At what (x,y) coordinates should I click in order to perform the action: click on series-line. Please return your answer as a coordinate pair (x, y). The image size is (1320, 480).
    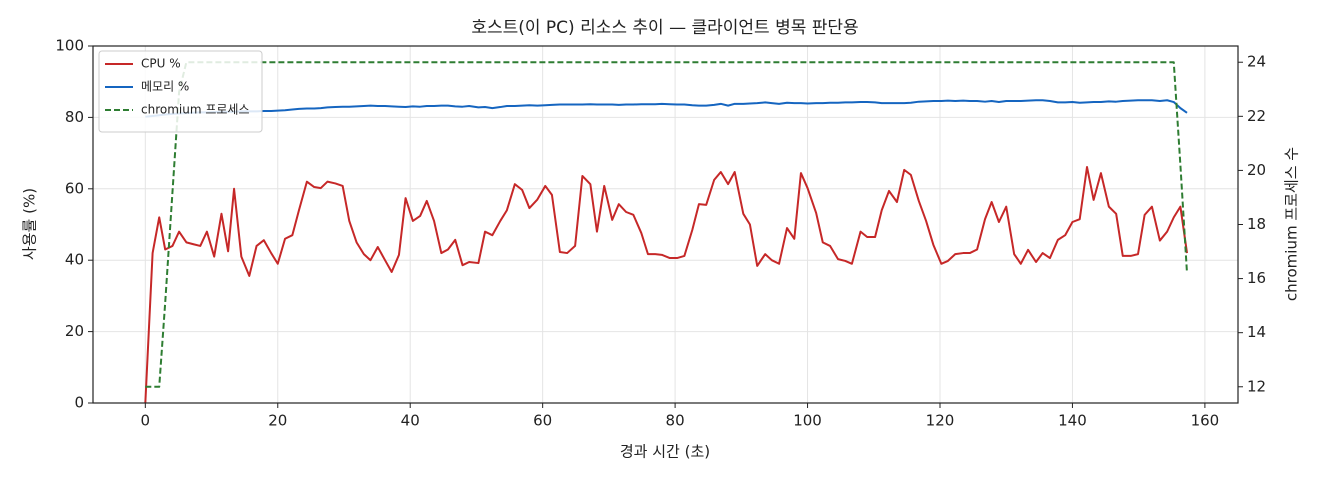
    Looking at the image, I should click on (666, 108).